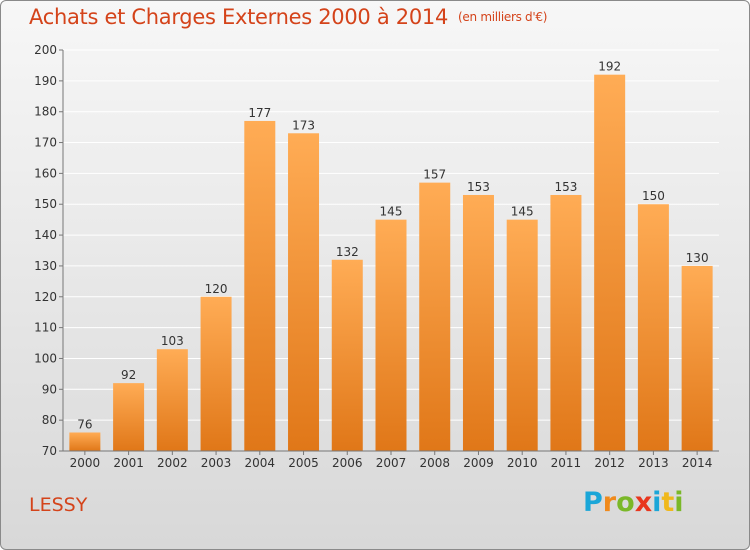 Image resolution: width=750 pixels, height=550 pixels. I want to click on y-tick-label: 150, so click(45, 204).